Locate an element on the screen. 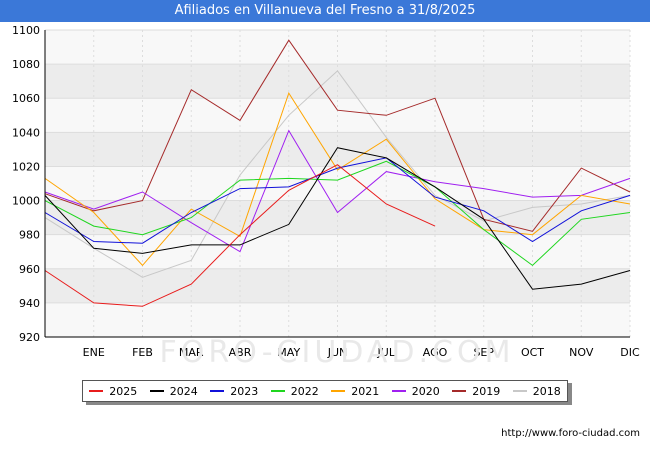 The height and width of the screenshot is (450, 650). legend-label: 2023 is located at coordinates (244, 391).